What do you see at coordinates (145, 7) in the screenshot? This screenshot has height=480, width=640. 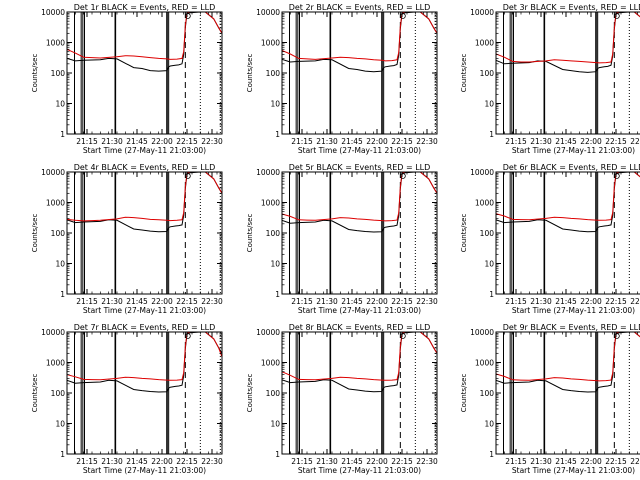 I see `panel-title: Det 1r BLACK = Events, RED = LLD` at bounding box center [145, 7].